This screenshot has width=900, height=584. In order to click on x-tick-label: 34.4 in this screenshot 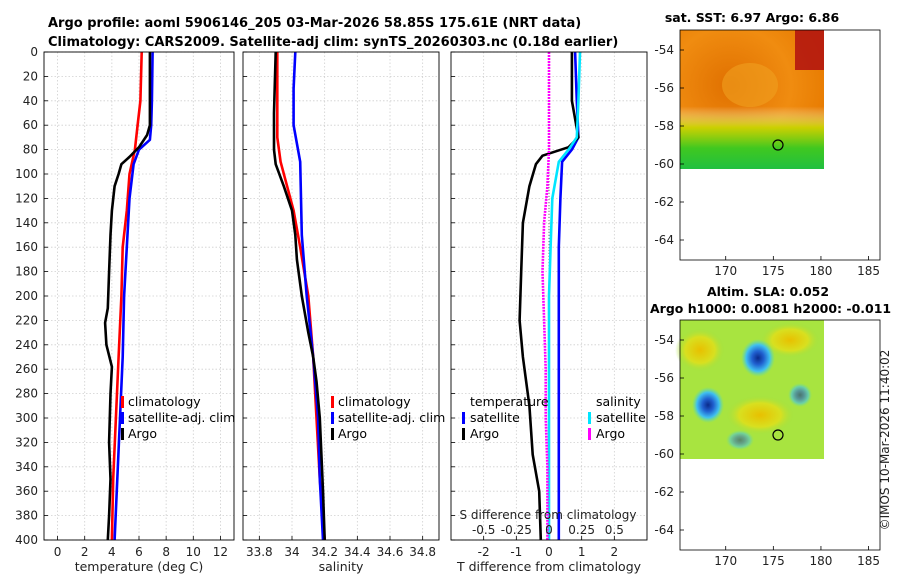, I will do `click(357, 552)`.